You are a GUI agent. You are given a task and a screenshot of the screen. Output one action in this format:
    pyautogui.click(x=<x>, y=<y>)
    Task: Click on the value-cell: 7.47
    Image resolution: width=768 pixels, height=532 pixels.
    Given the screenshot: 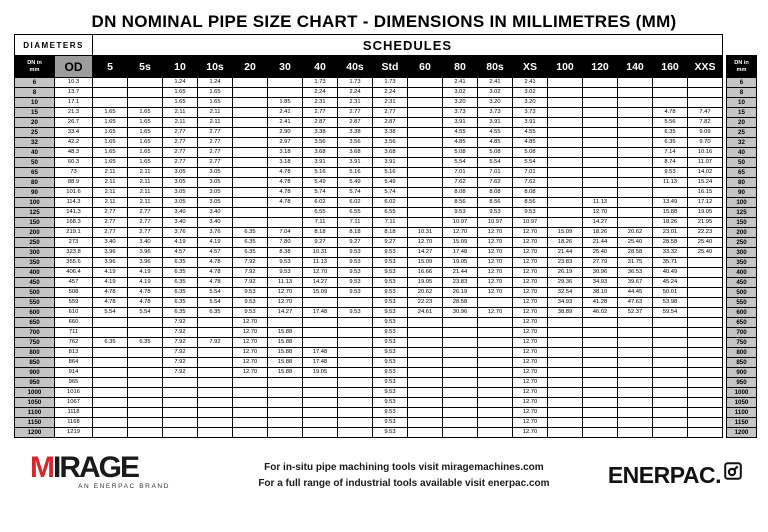 What is the action you would take?
    pyautogui.click(x=705, y=112)
    